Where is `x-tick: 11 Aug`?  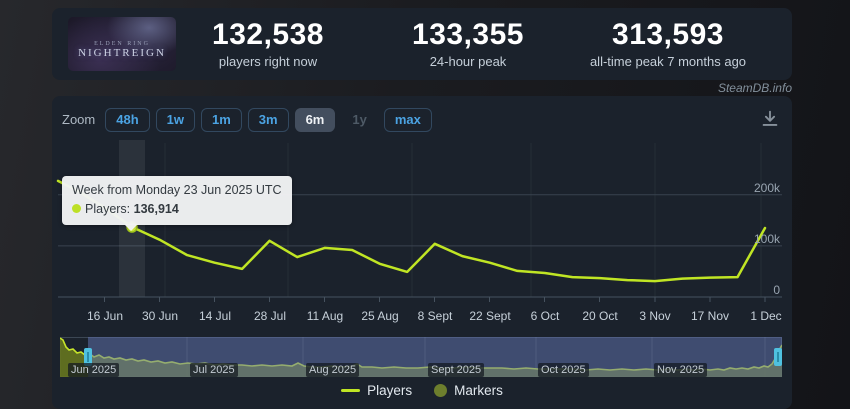
x-tick: 11 Aug is located at coordinates (325, 316).